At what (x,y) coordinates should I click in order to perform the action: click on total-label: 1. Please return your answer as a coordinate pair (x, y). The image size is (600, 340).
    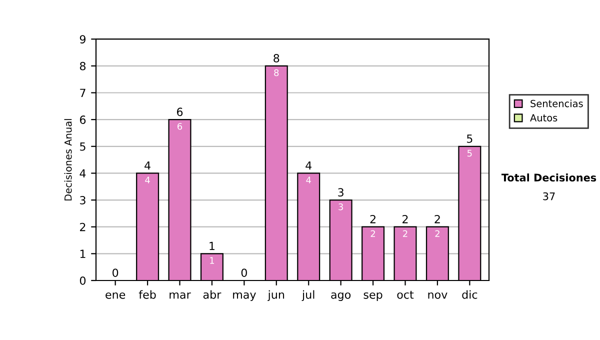
    Looking at the image, I should click on (212, 246).